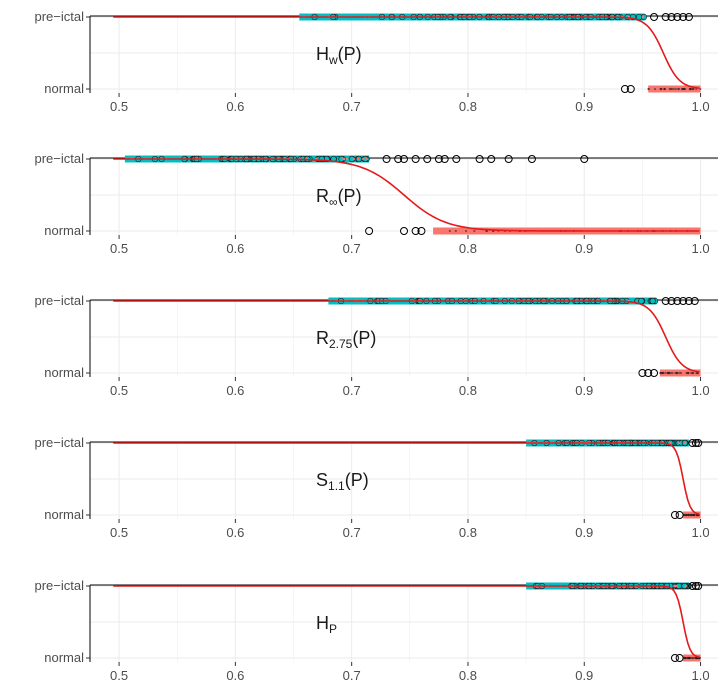  I want to click on panel-1: pre−ictal normal 0.5 0.6 0.7 0.8 0.9 1.0 Hw(P), so click(376, 61).